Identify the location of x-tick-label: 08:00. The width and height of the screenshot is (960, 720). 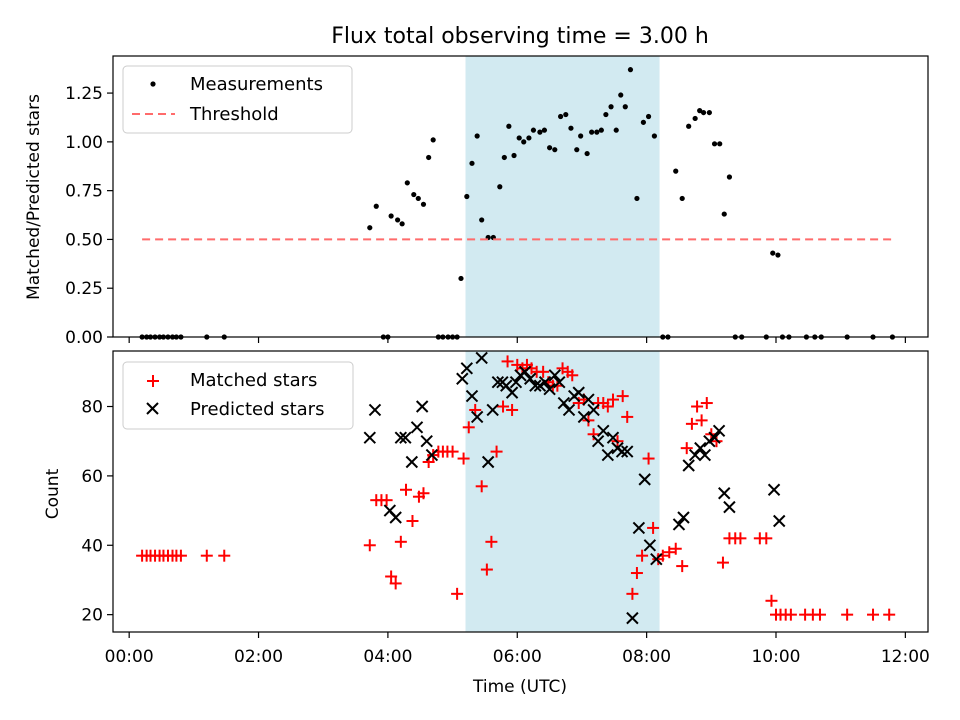
(646, 657).